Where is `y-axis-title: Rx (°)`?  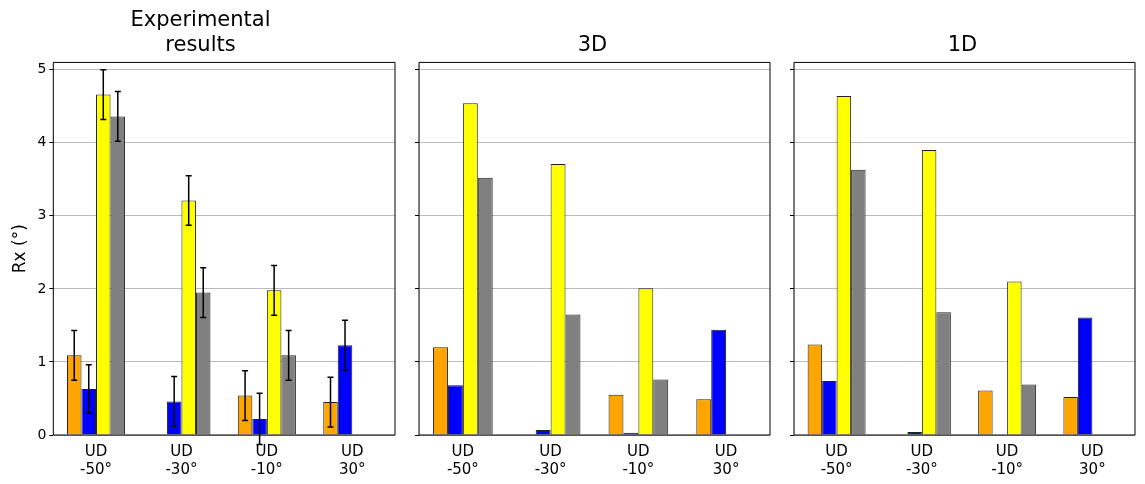 y-axis-title: Rx (°) is located at coordinates (18, 249).